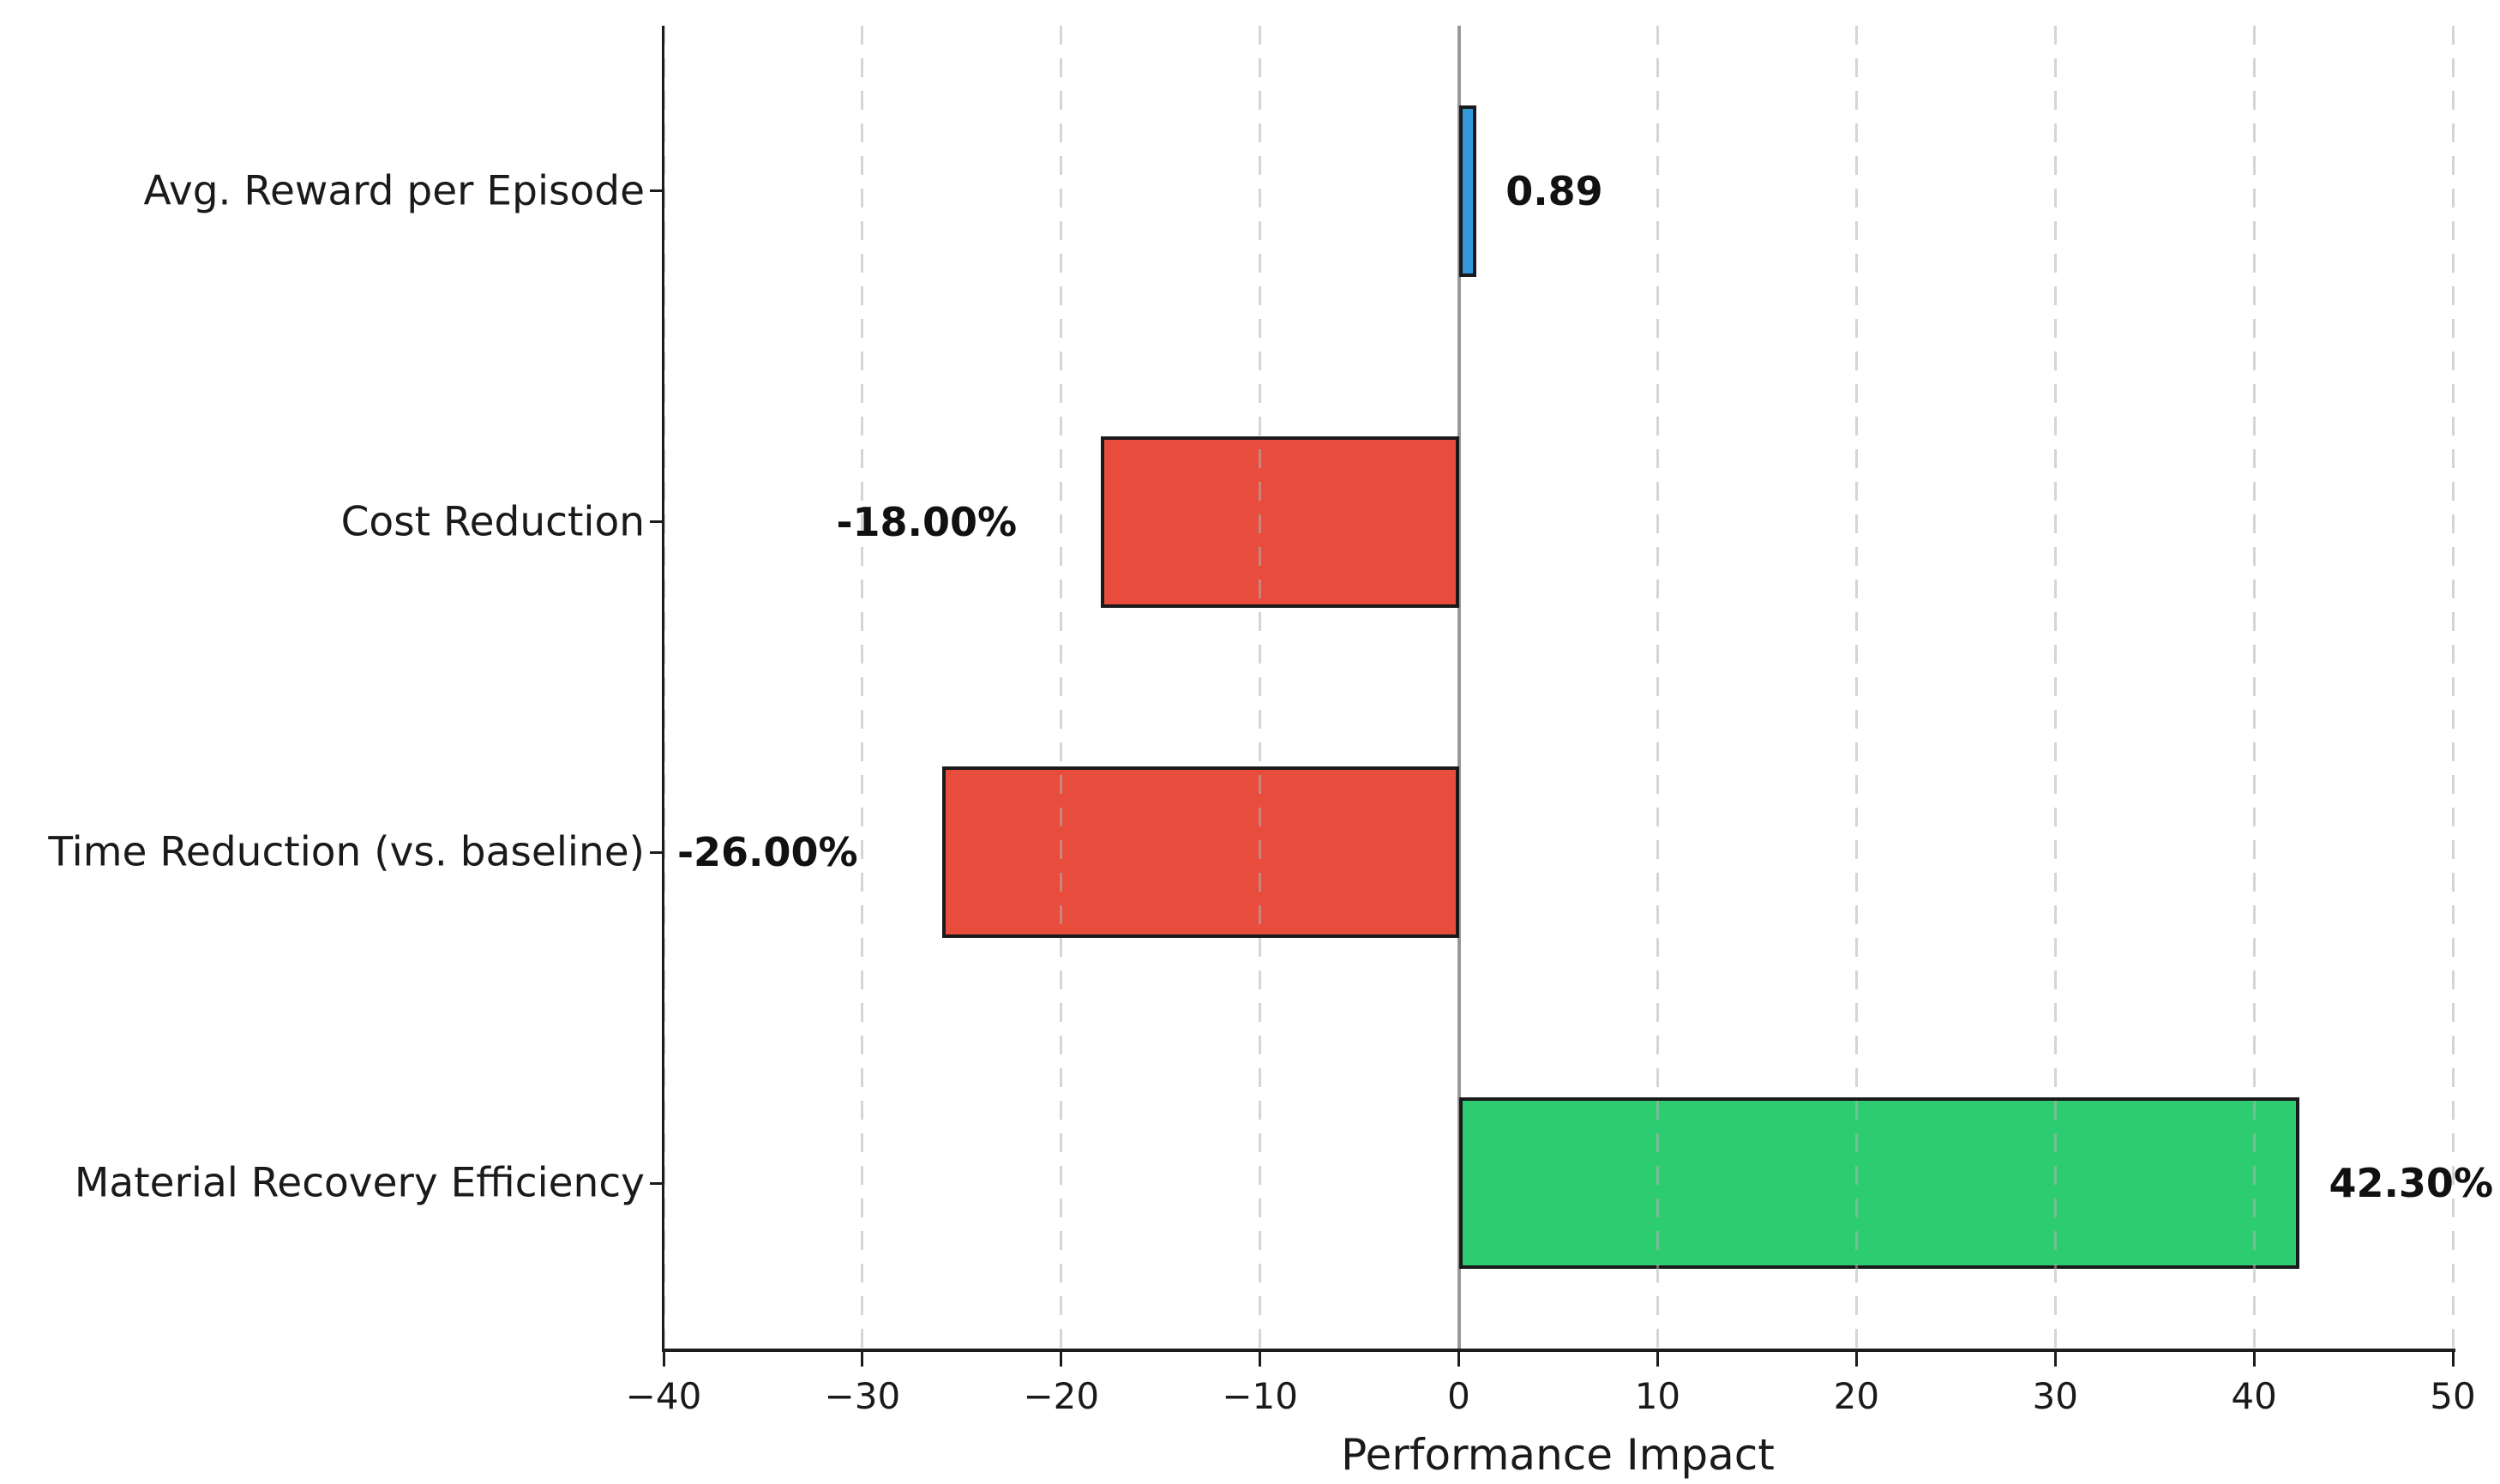 The width and height of the screenshot is (2500, 1484). What do you see at coordinates (1657, 1396) in the screenshot?
I see `x-tick-label: 10` at bounding box center [1657, 1396].